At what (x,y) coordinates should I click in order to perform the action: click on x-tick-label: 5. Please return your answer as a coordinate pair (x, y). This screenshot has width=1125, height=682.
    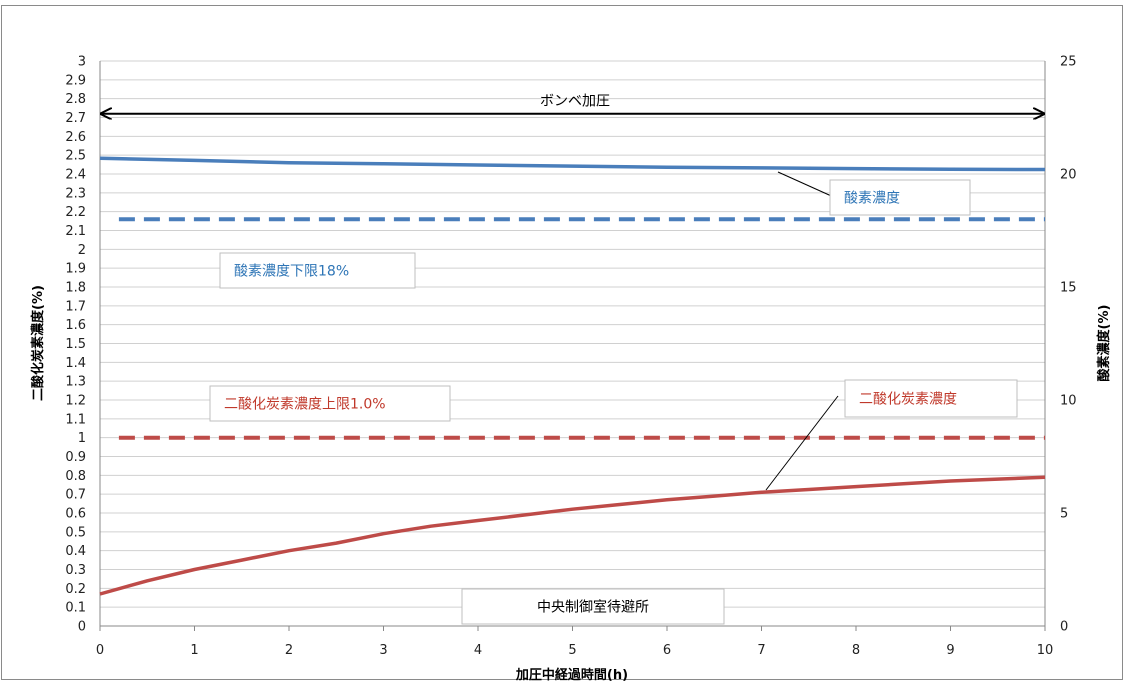
    Looking at the image, I should click on (572, 650).